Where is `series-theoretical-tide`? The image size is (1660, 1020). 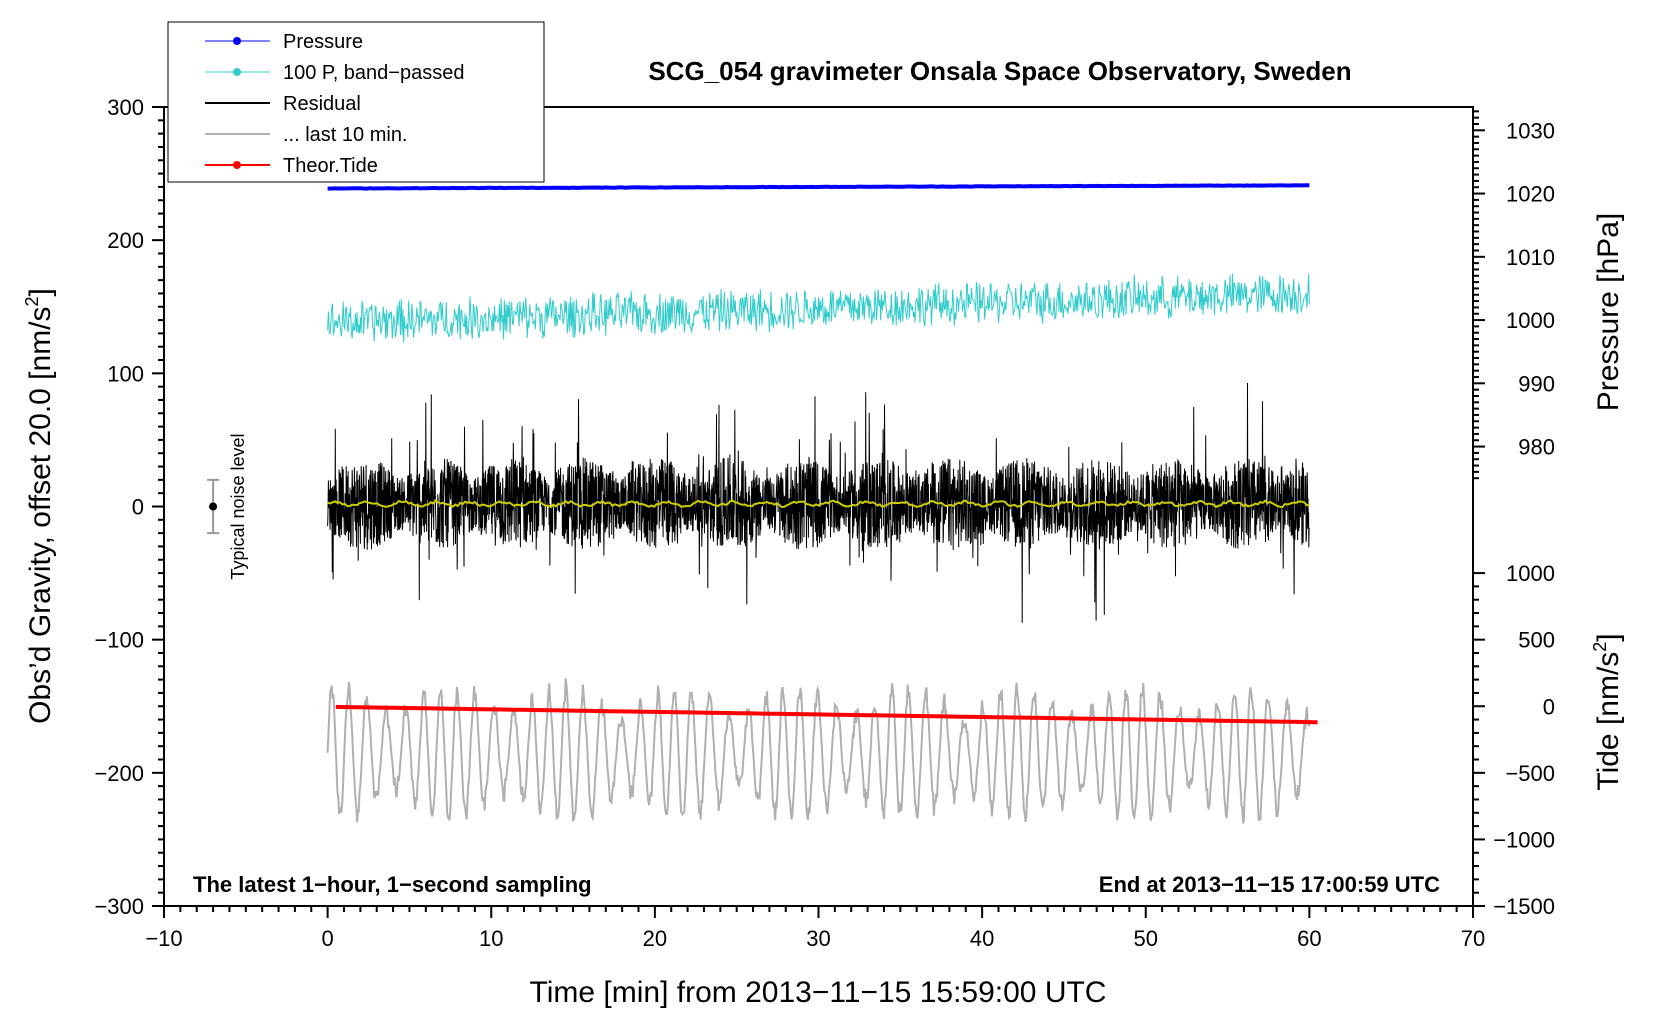 series-theoretical-tide is located at coordinates (826, 714).